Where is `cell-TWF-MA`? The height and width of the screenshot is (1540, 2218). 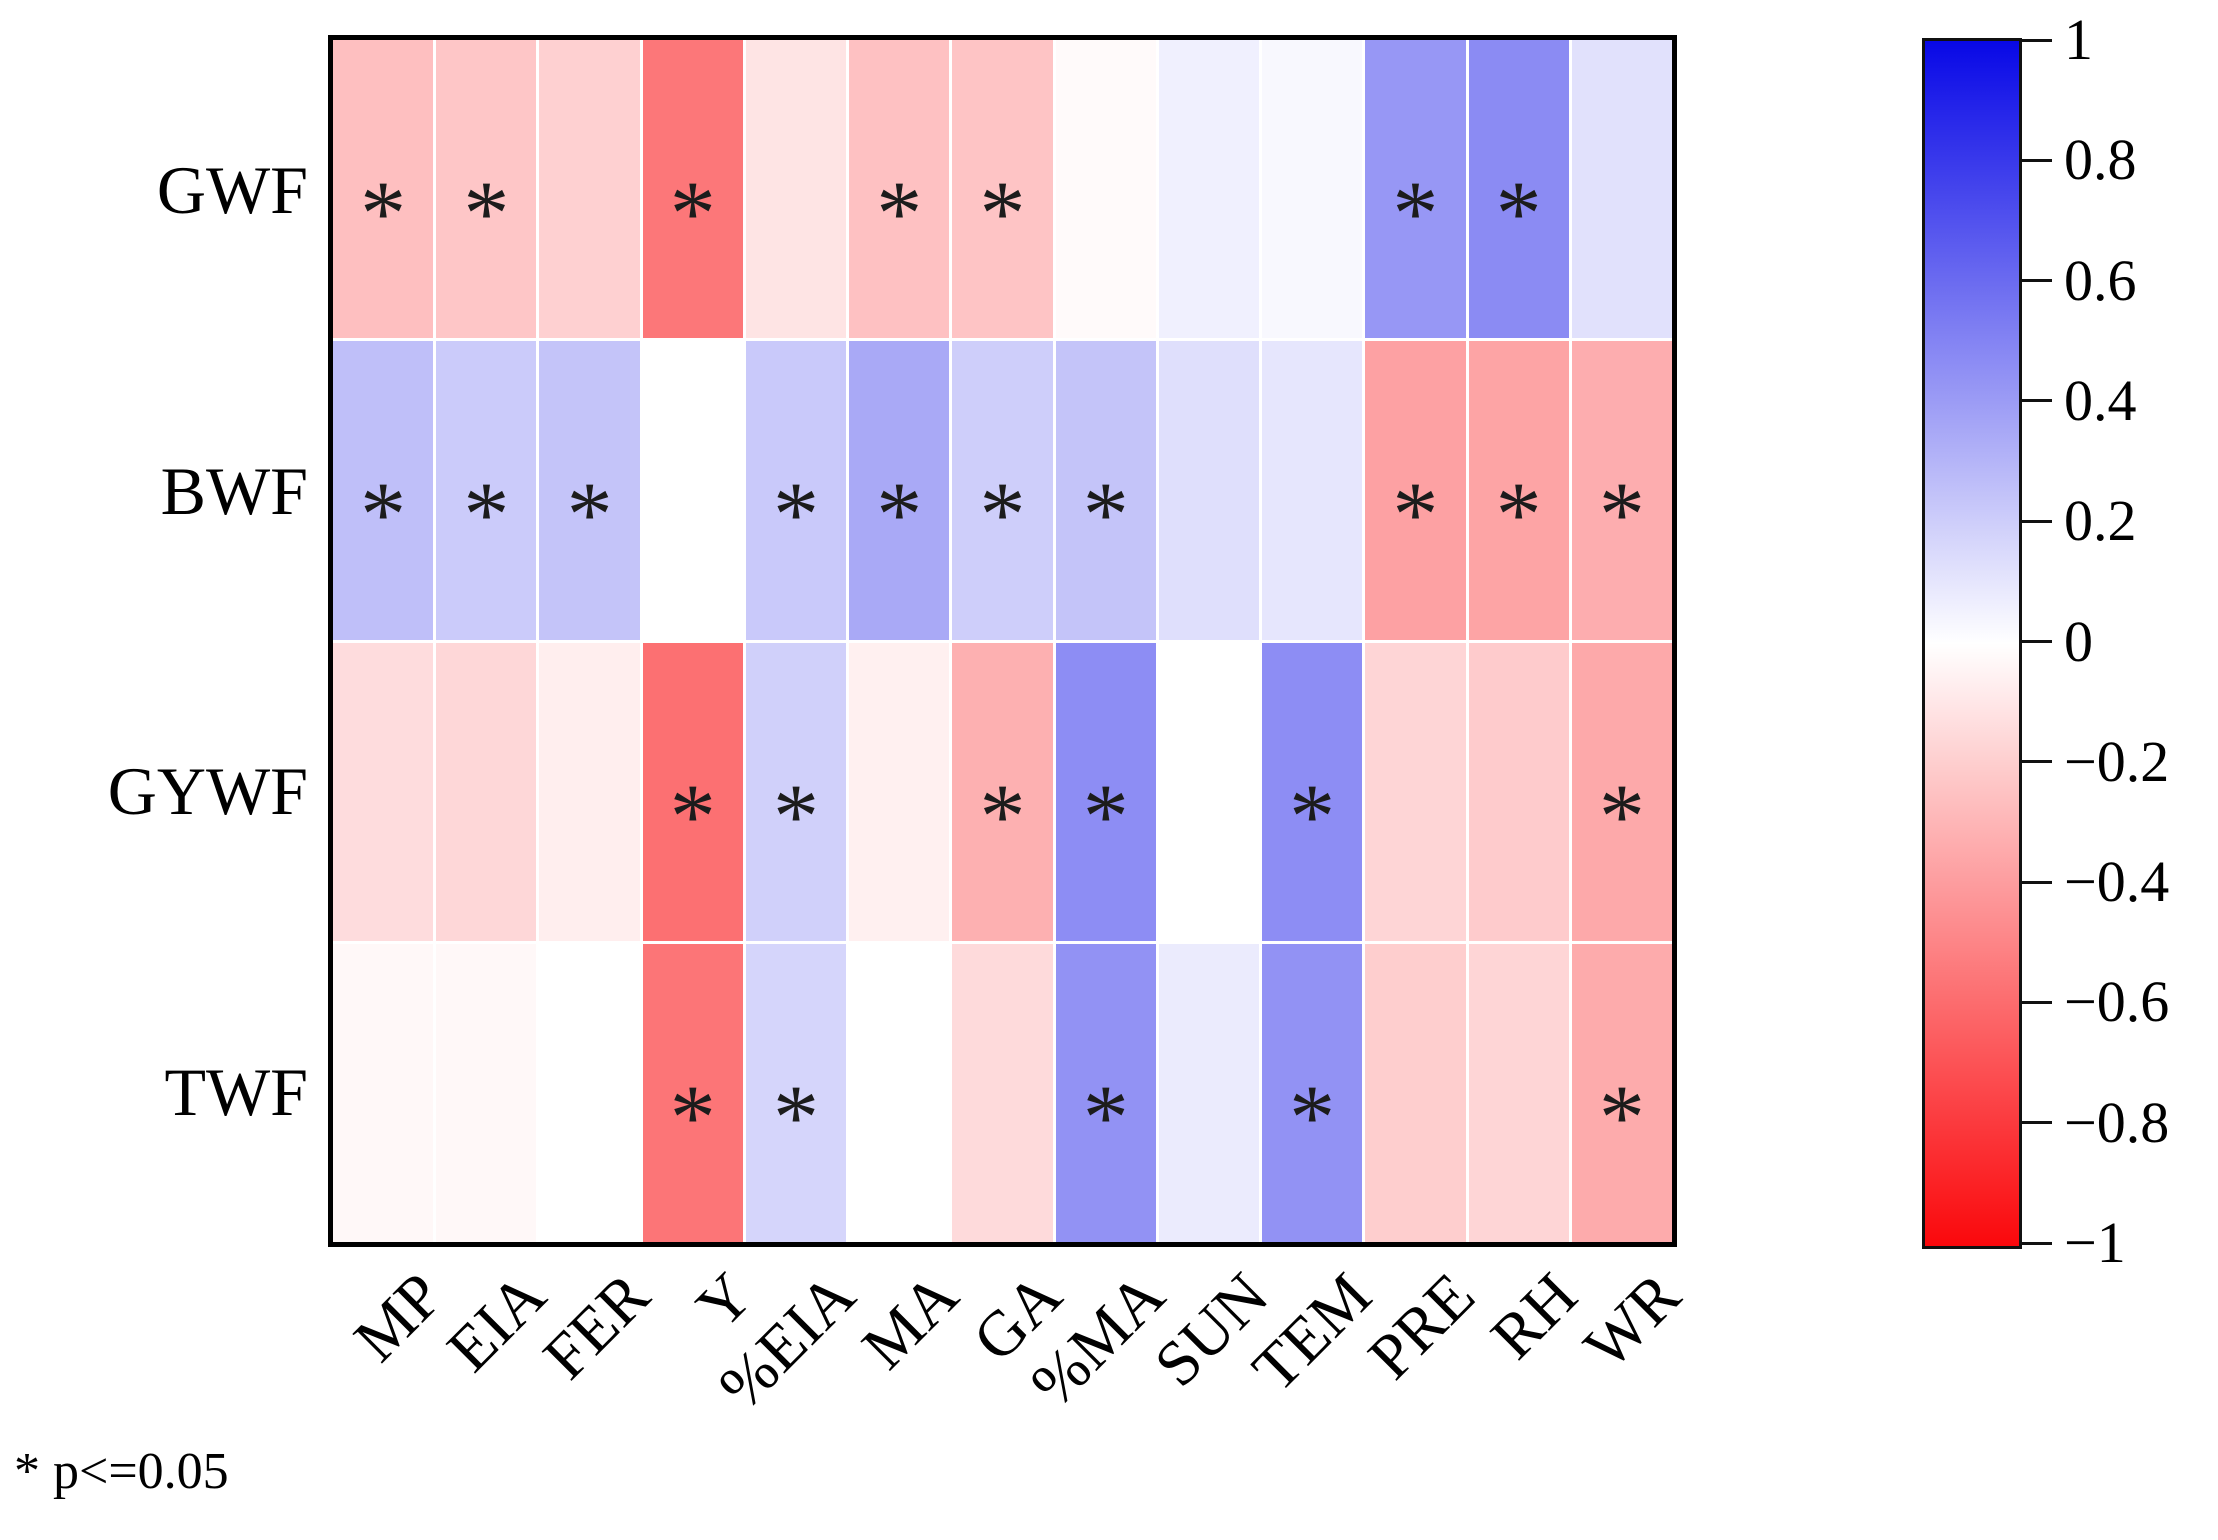
cell-TWF-MA is located at coordinates (899, 1092).